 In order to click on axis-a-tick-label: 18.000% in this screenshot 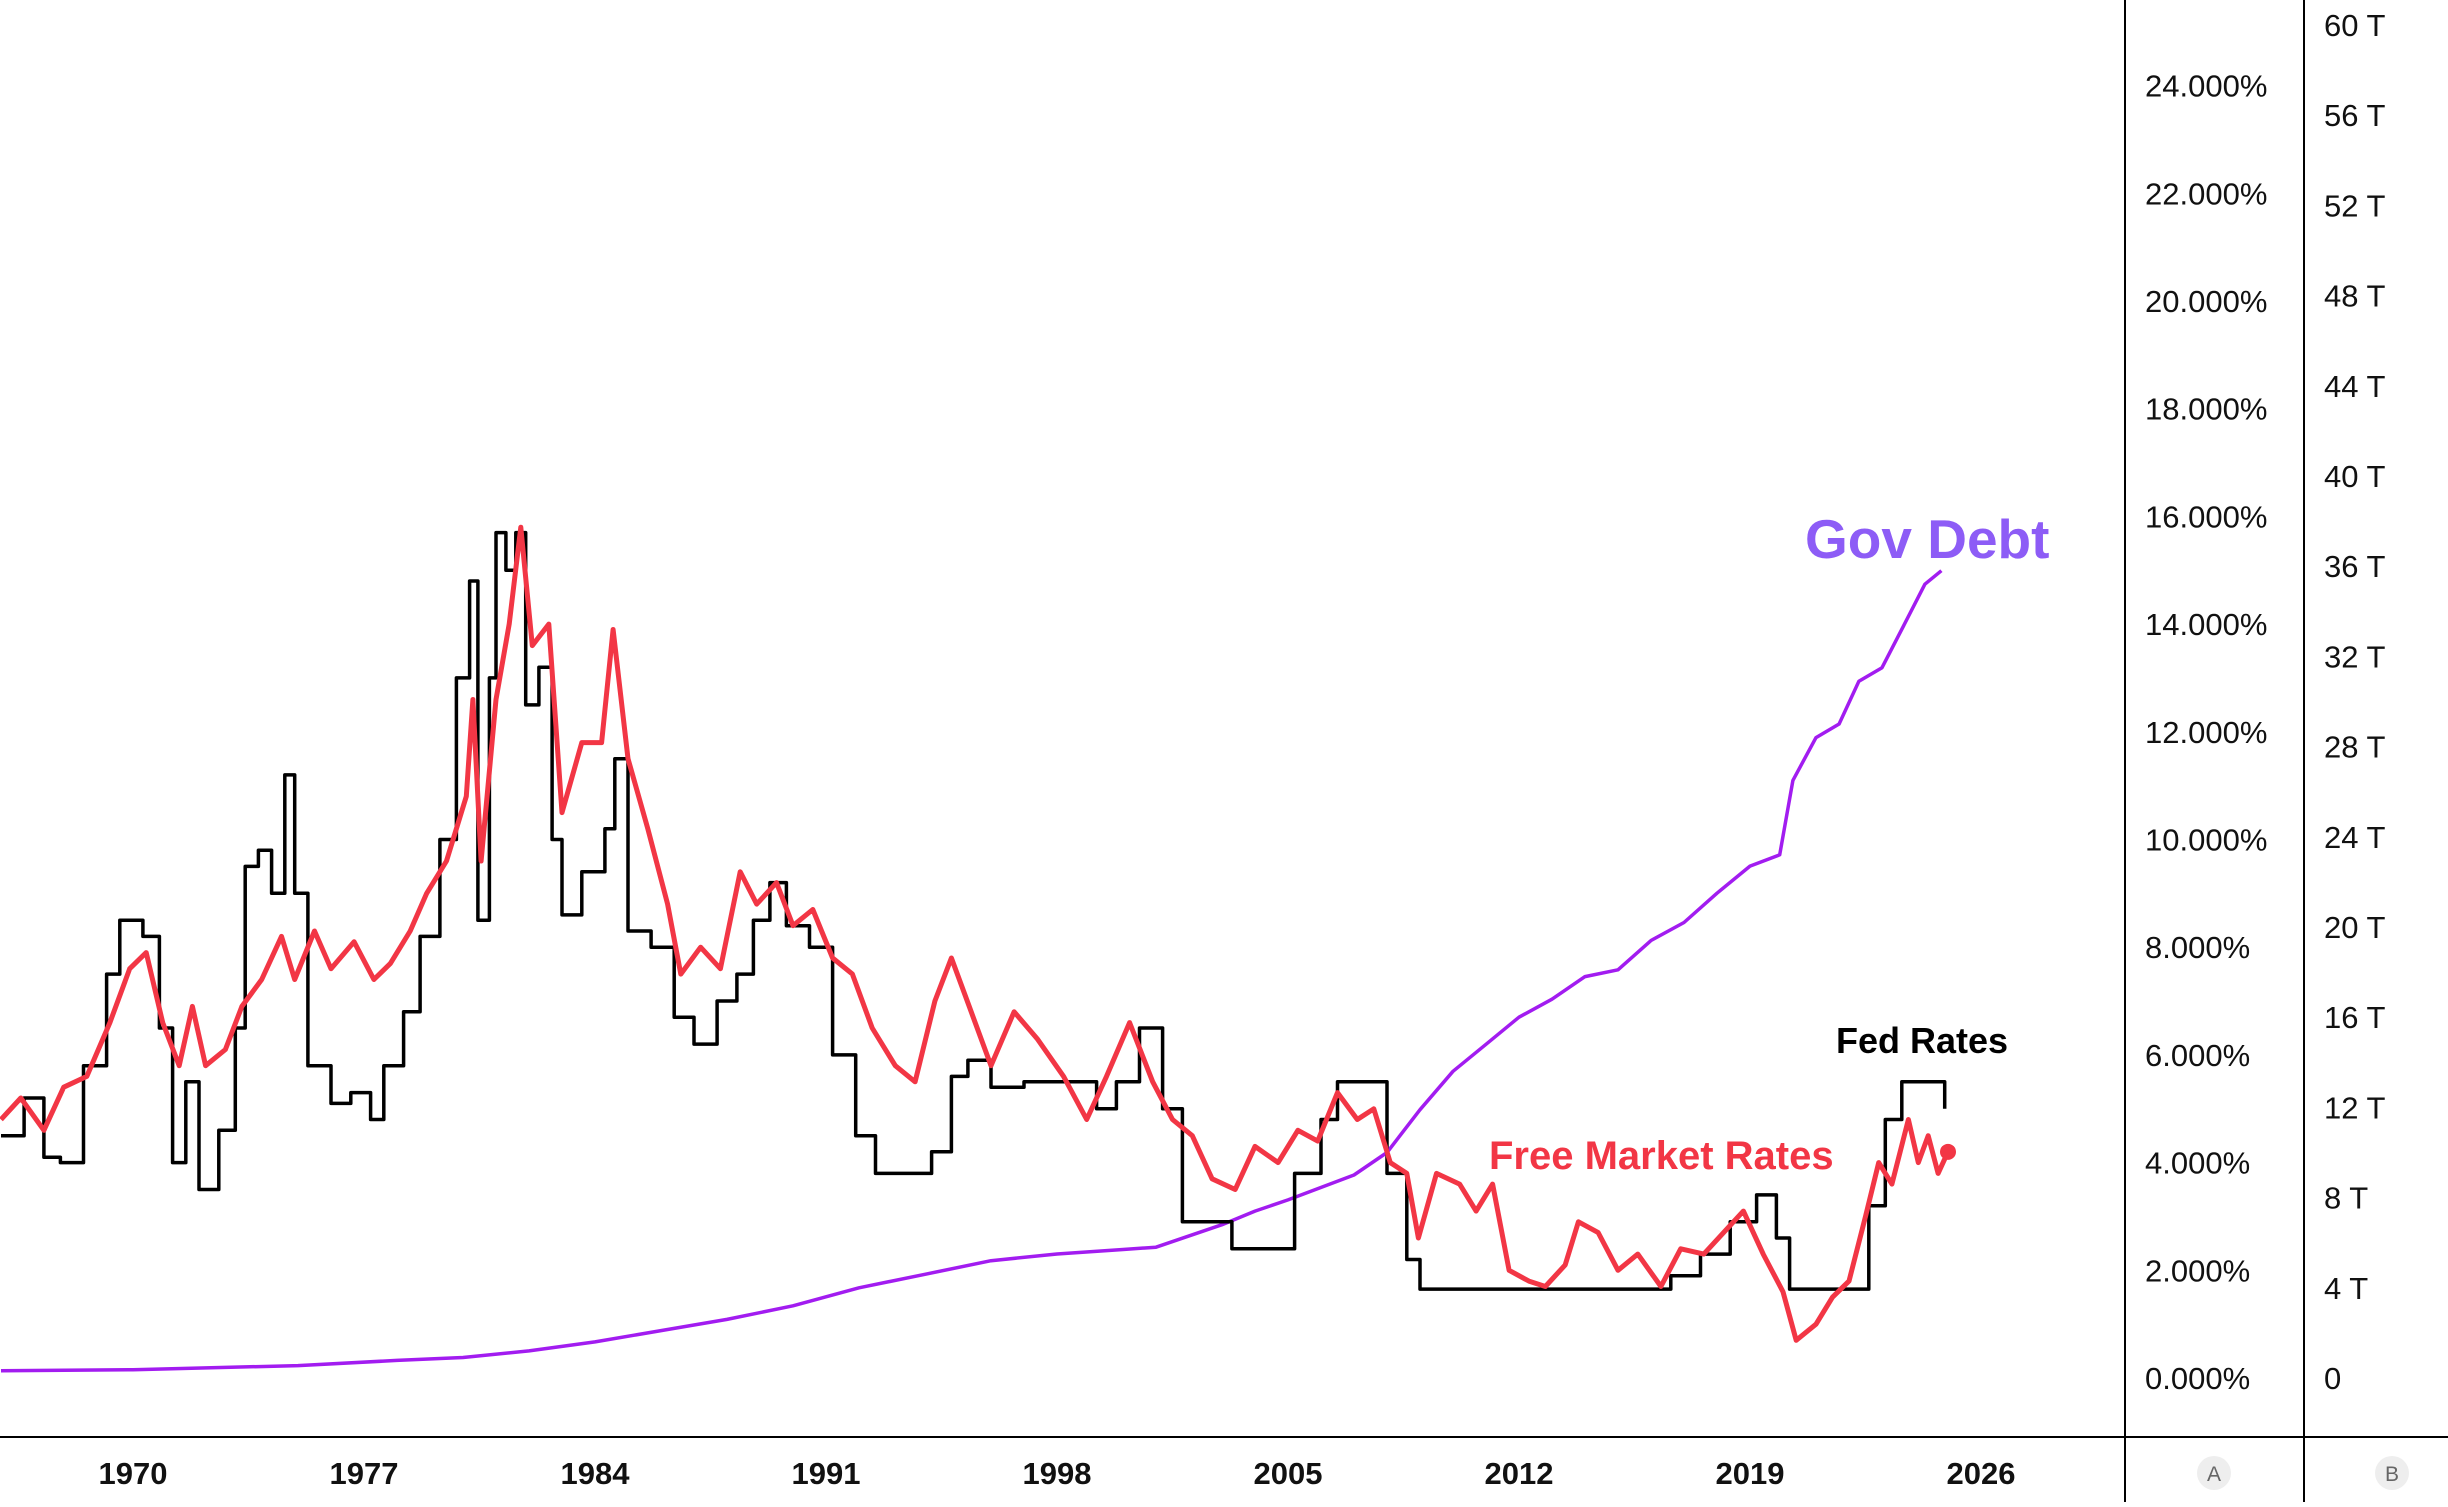, I will do `click(2206, 409)`.